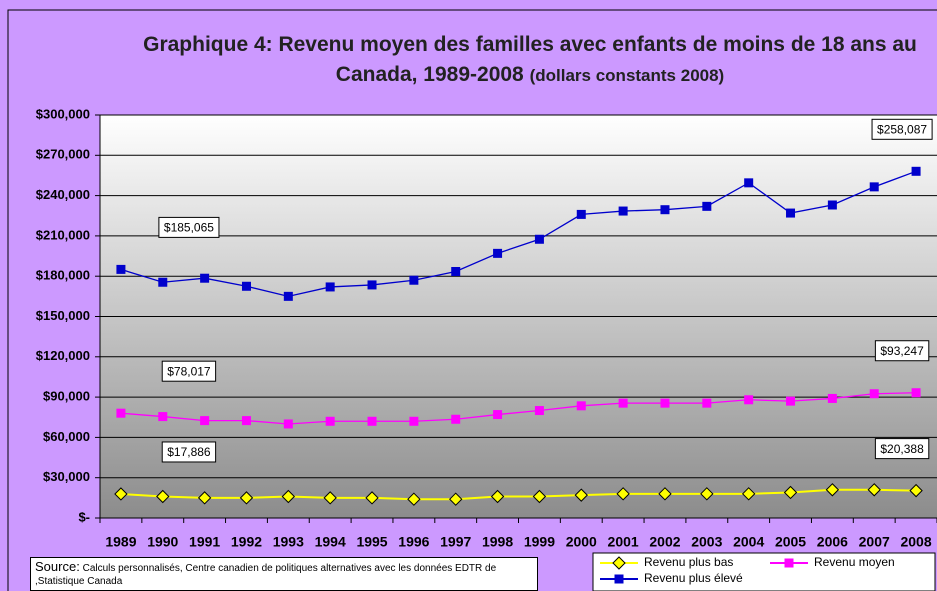 This screenshot has height=591, width=937. I want to click on x-tick-label: 1998, so click(497, 542).